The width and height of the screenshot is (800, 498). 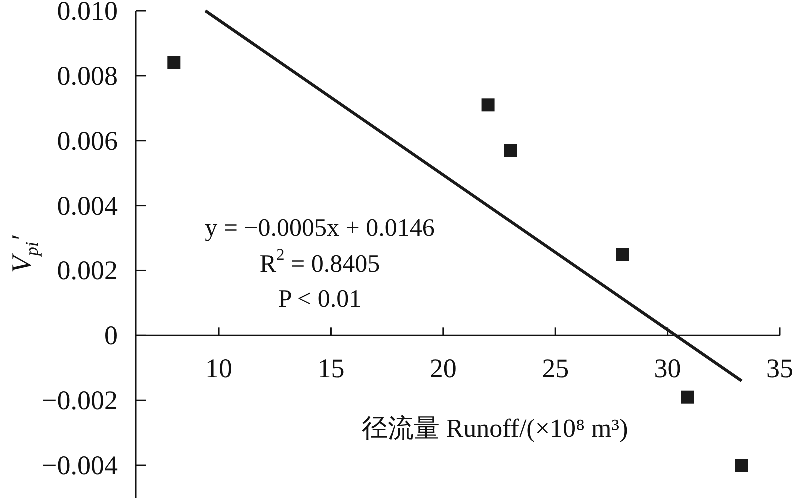 What do you see at coordinates (80, 465) in the screenshot?
I see `y-tick-label: −0.004` at bounding box center [80, 465].